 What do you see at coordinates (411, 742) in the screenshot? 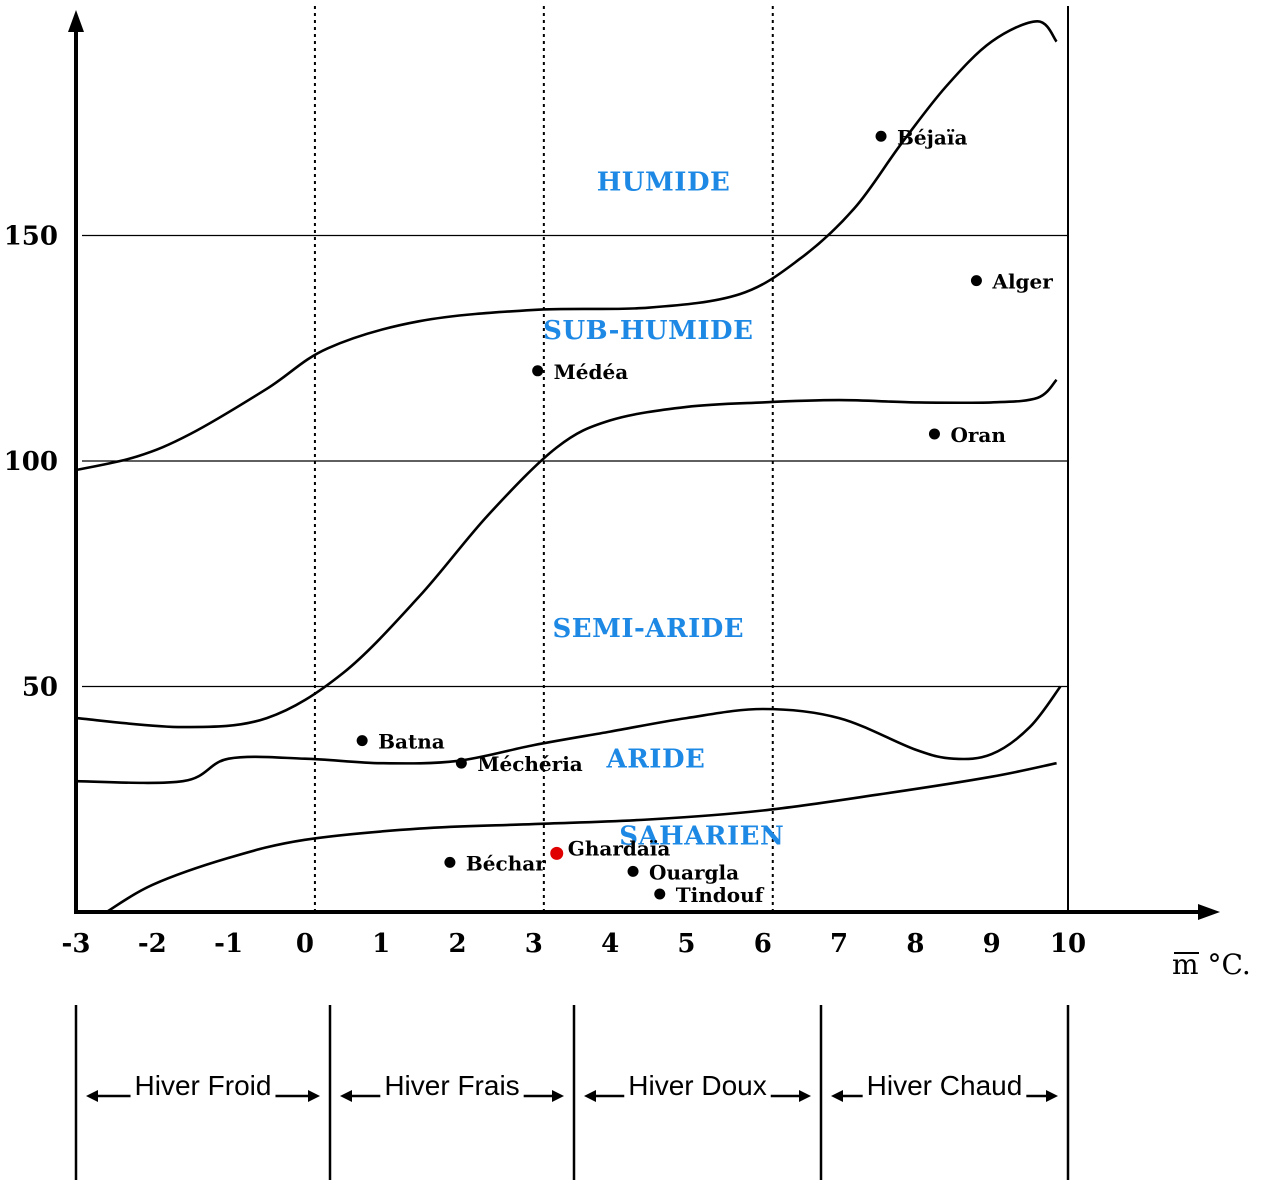
I see `station-label: Batna` at bounding box center [411, 742].